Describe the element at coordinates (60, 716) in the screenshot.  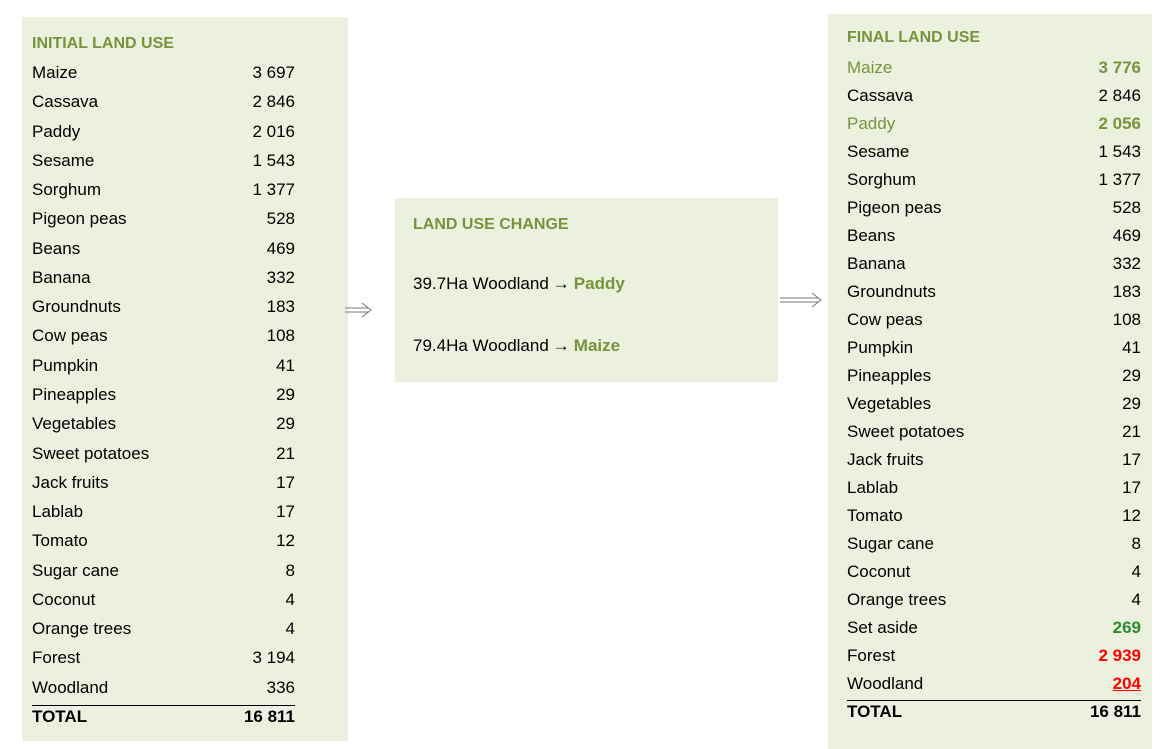
I see `total-label: TOTAL` at that location.